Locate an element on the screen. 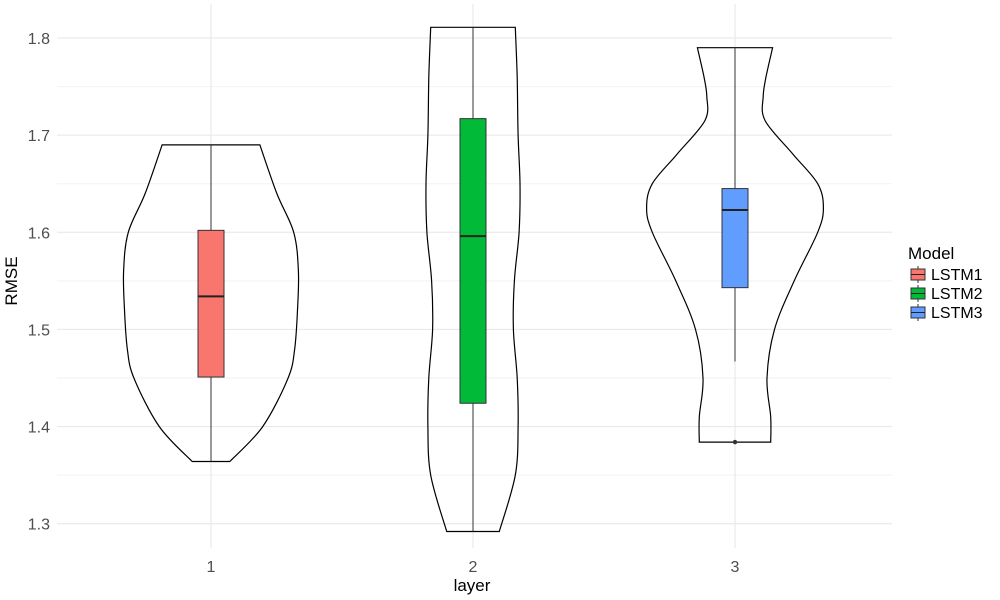 The height and width of the screenshot is (600, 1000). y-axis-title: RMSE is located at coordinates (11, 280).